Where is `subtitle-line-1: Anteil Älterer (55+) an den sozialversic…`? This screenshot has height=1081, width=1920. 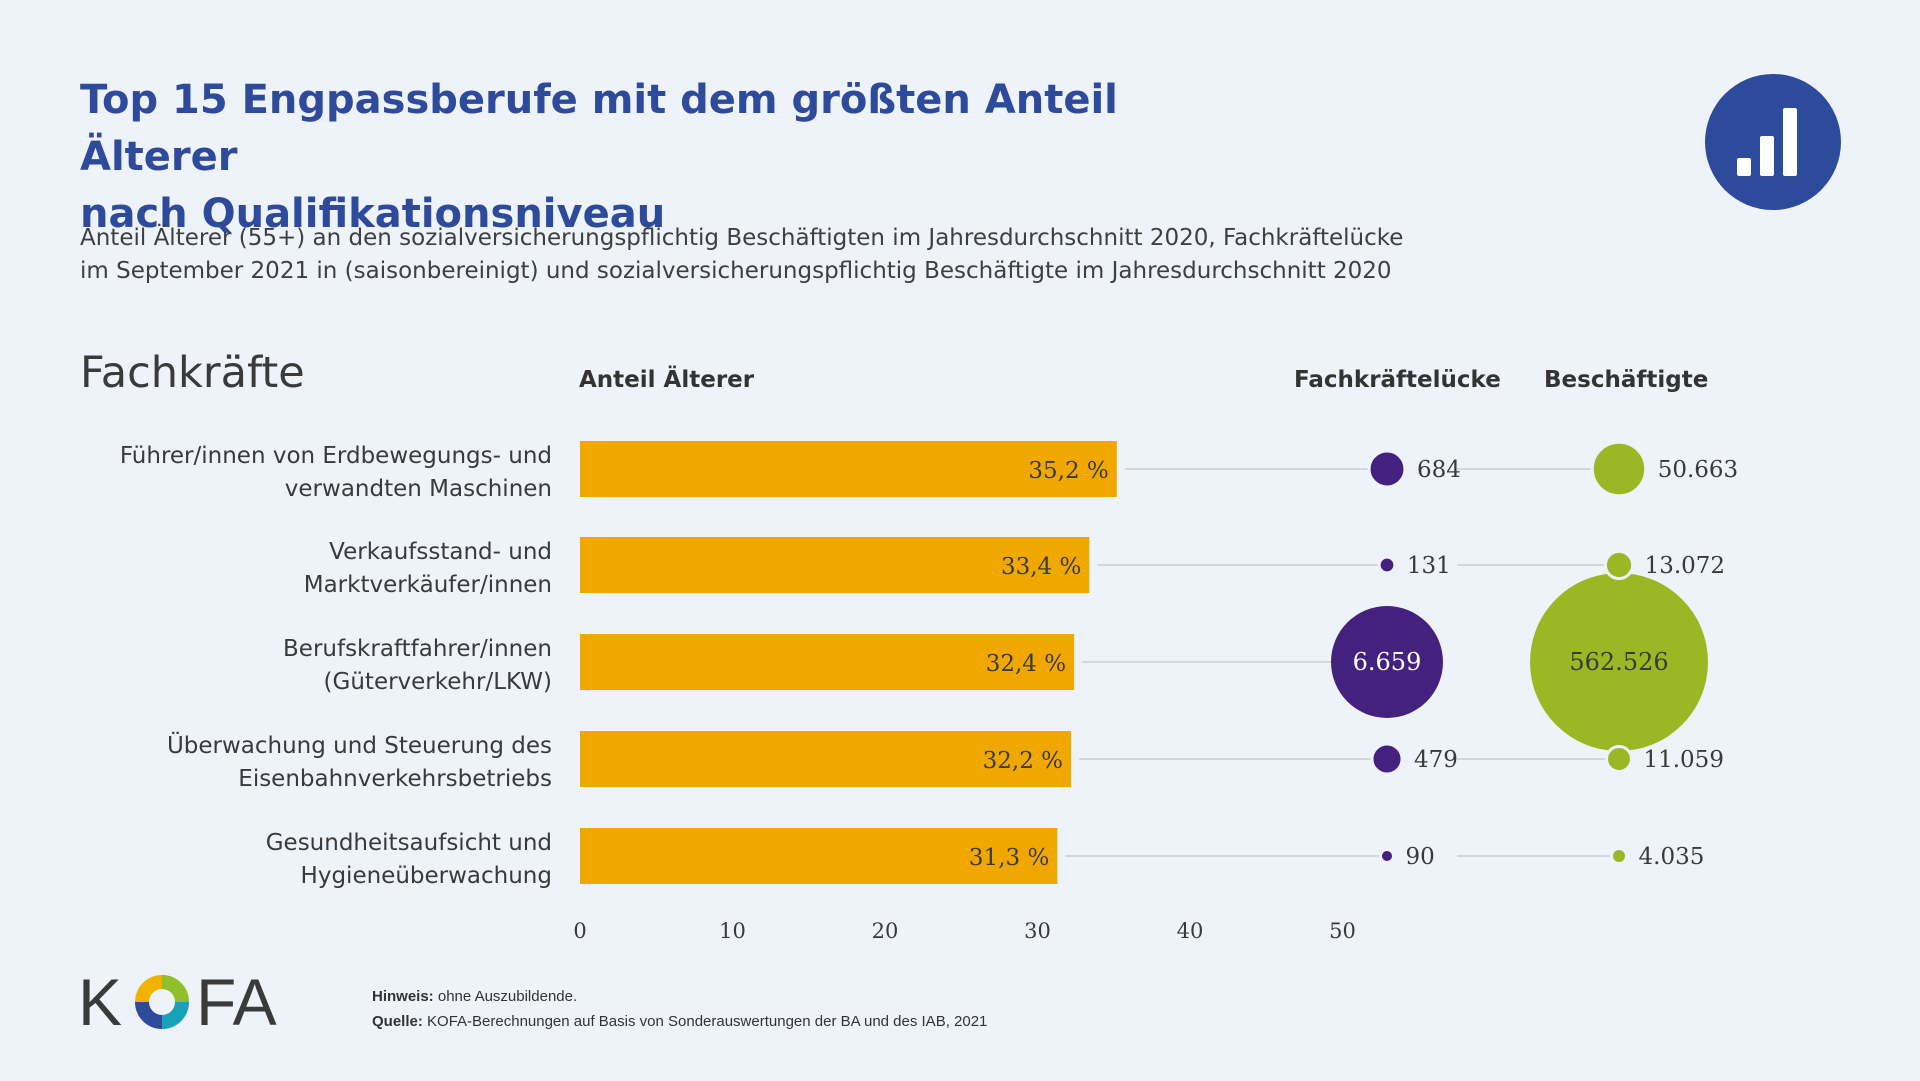 subtitle-line-1: Anteil Älterer (55+) an den sozialversic… is located at coordinates (742, 238).